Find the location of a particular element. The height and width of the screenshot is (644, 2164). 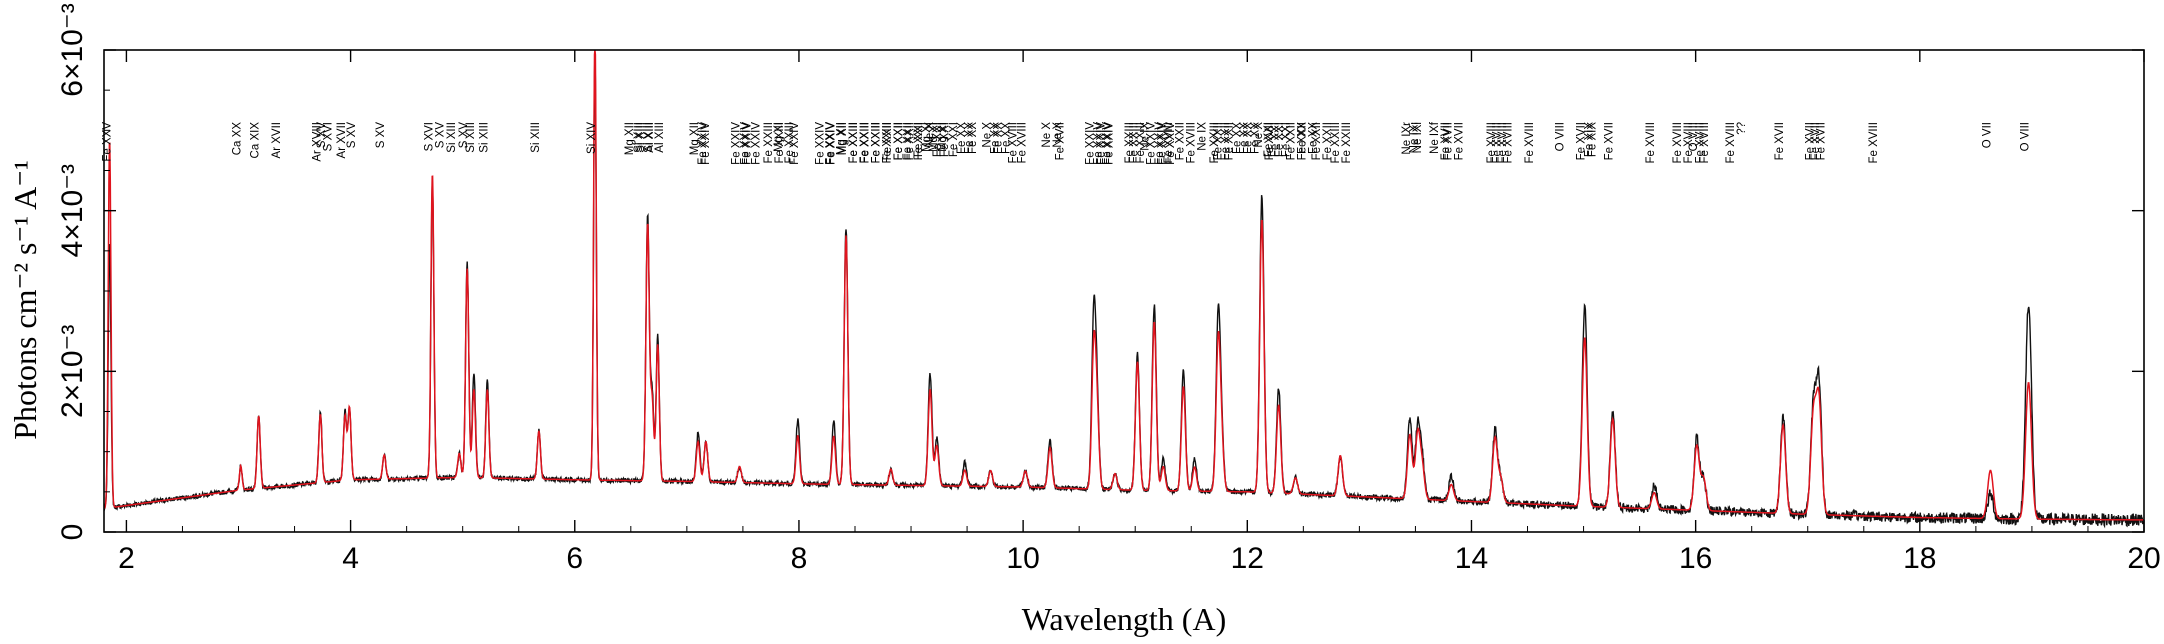

y-tick-label: 0 is located at coordinates (72, 532).